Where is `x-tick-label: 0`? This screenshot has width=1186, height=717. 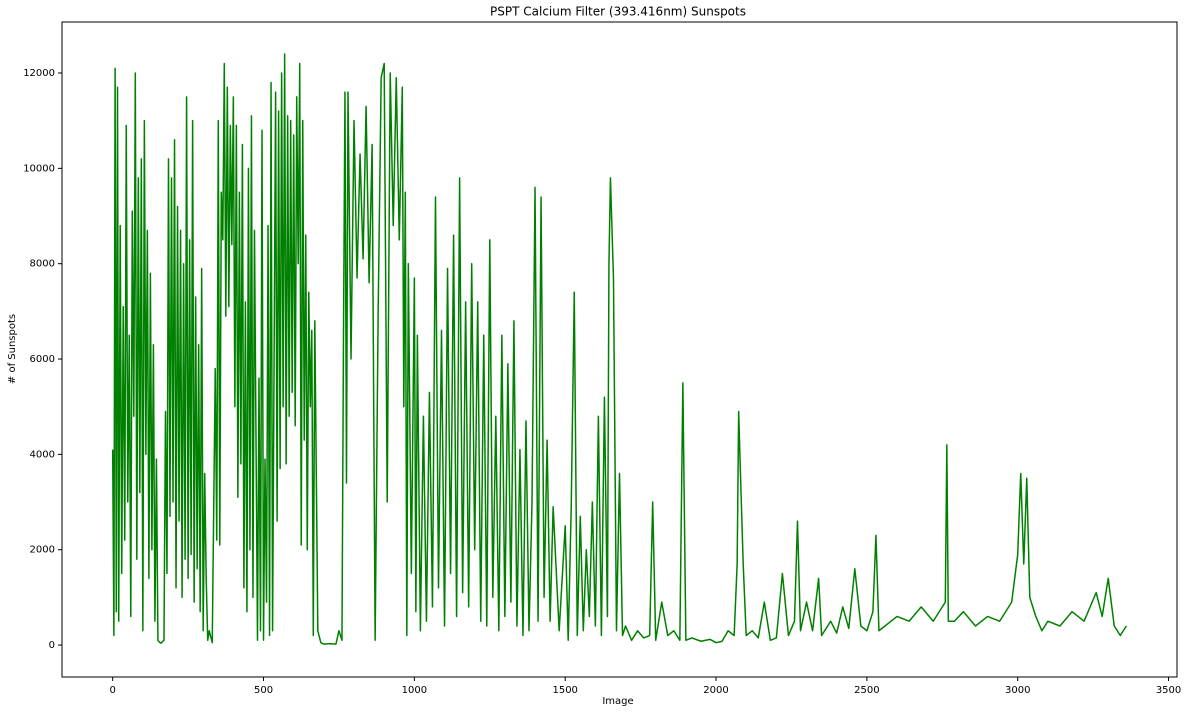 x-tick-label: 0 is located at coordinates (112, 690).